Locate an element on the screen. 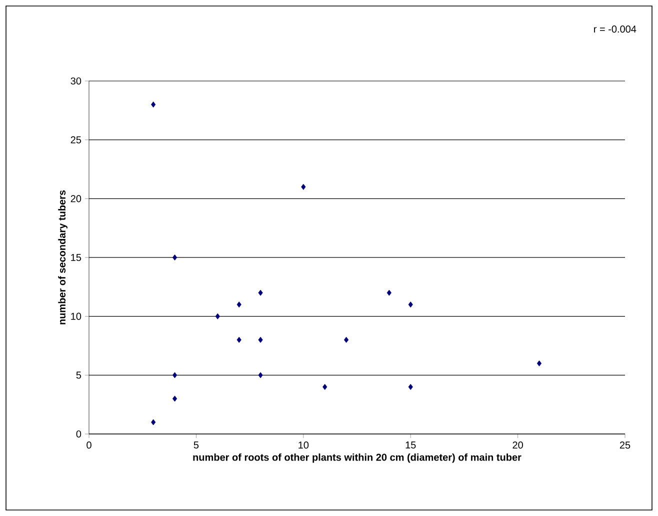 The width and height of the screenshot is (658, 516). text: r = -0.004 is located at coordinates (615, 29).